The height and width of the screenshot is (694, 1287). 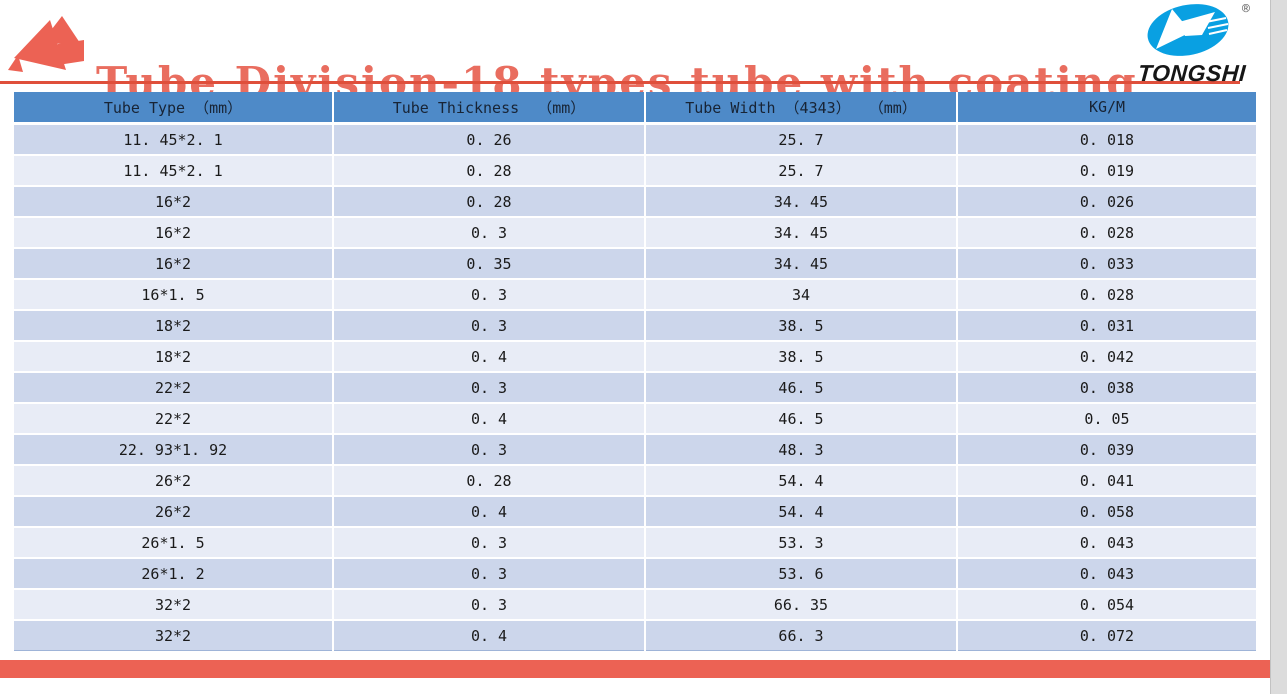 I want to click on table-row: 26*2 0. 4 54. 4 0. 058, so click(x=635, y=512).